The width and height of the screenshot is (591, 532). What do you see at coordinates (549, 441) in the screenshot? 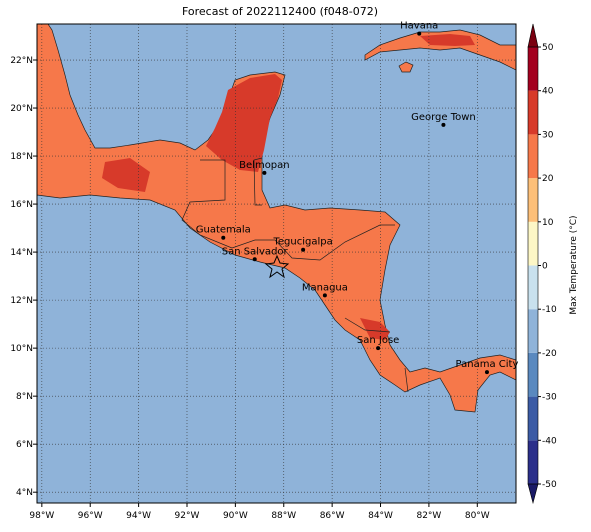
I see `colorbar-tick-label: -40` at bounding box center [549, 441].